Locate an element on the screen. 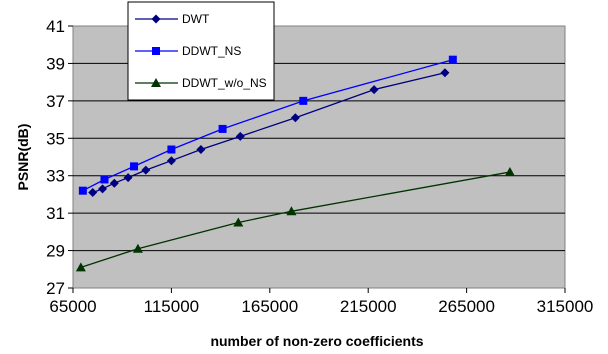 The width and height of the screenshot is (608, 354). x-tick-label: 315000 is located at coordinates (565, 306).